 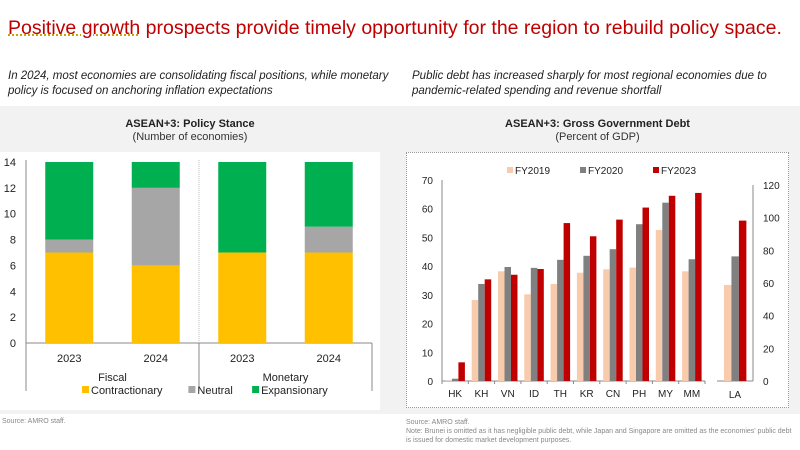 I want to click on policy-stance-title: ASEAN+3: Policy Stance, so click(x=190, y=124).